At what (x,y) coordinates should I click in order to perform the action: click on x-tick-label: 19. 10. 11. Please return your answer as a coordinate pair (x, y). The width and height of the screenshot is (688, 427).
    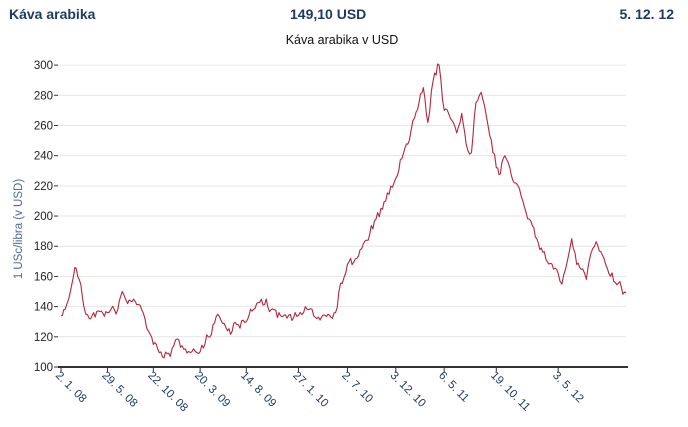
    Looking at the image, I should click on (510, 392).